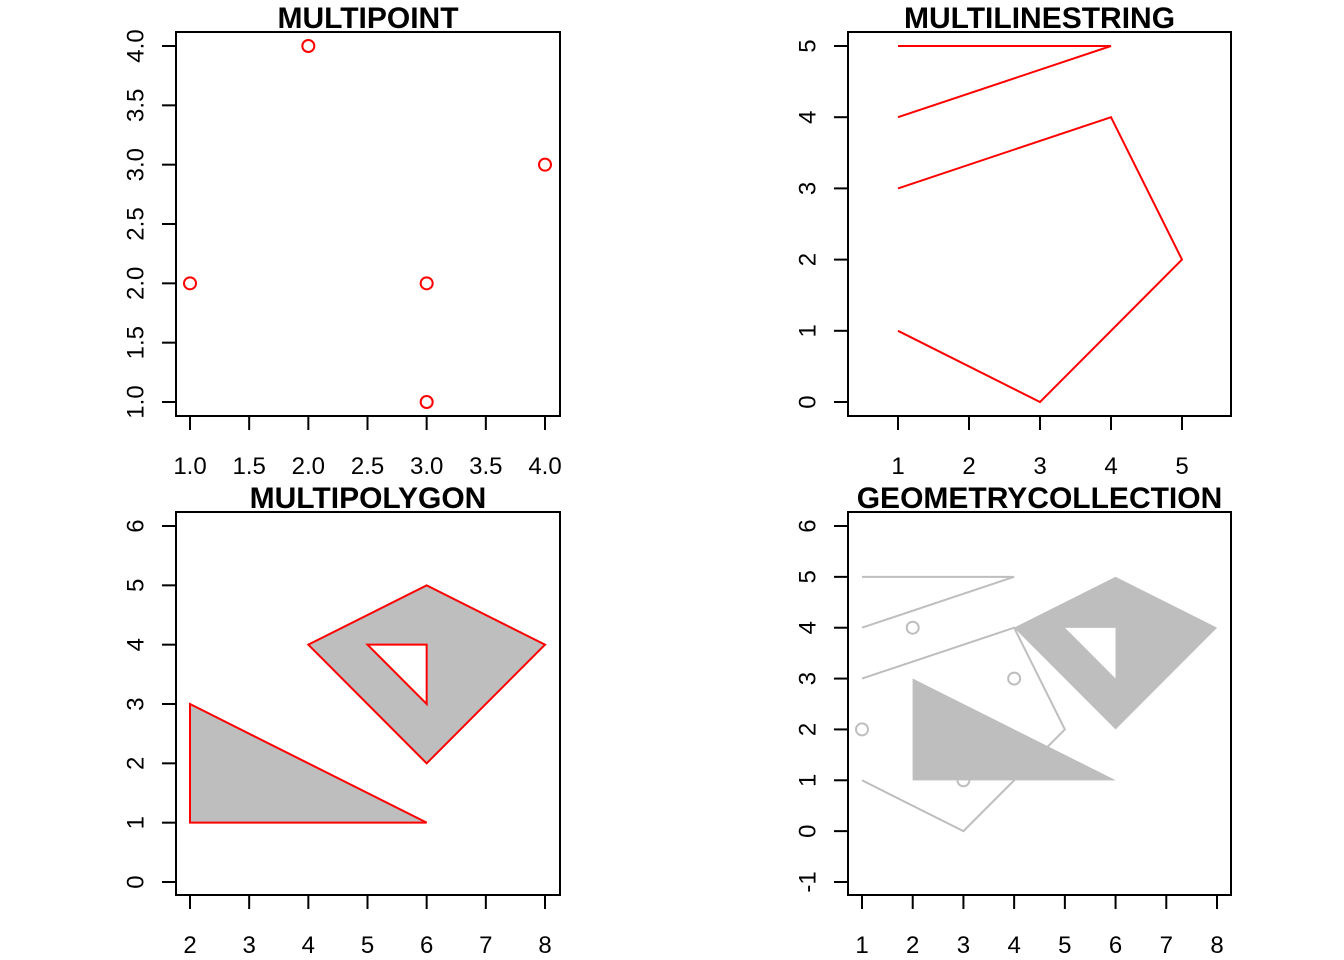  Describe the element at coordinates (1040, 447) in the screenshot. I see `x-axis: 1 2 3 4 5` at that location.